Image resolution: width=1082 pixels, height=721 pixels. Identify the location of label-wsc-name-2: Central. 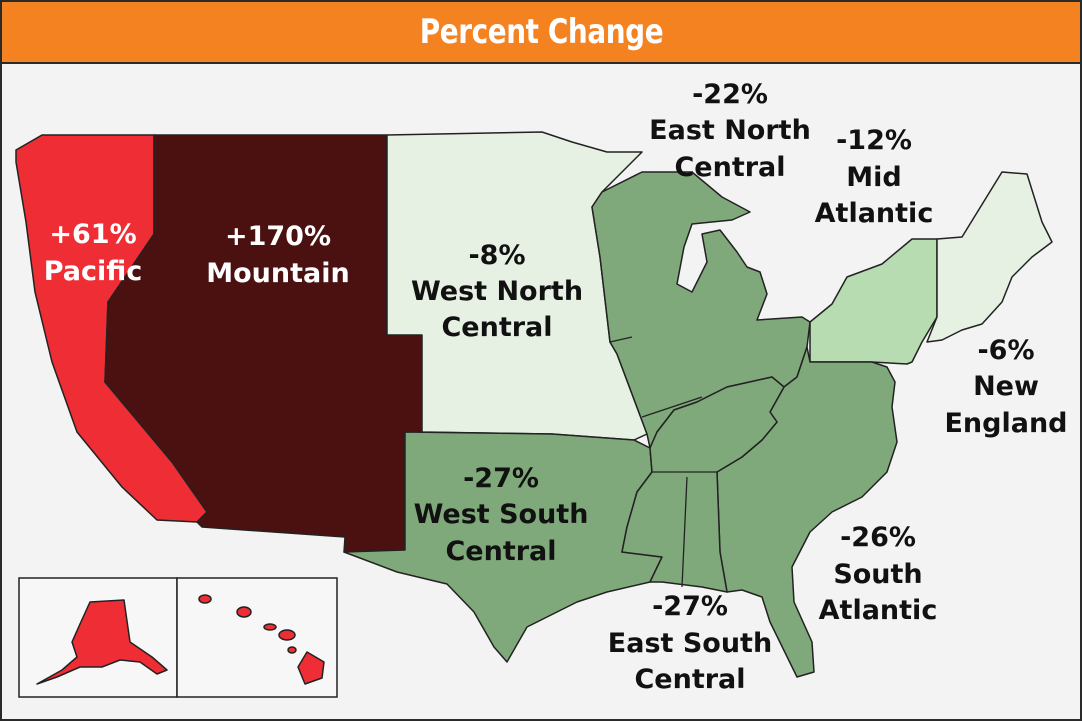
(500, 551).